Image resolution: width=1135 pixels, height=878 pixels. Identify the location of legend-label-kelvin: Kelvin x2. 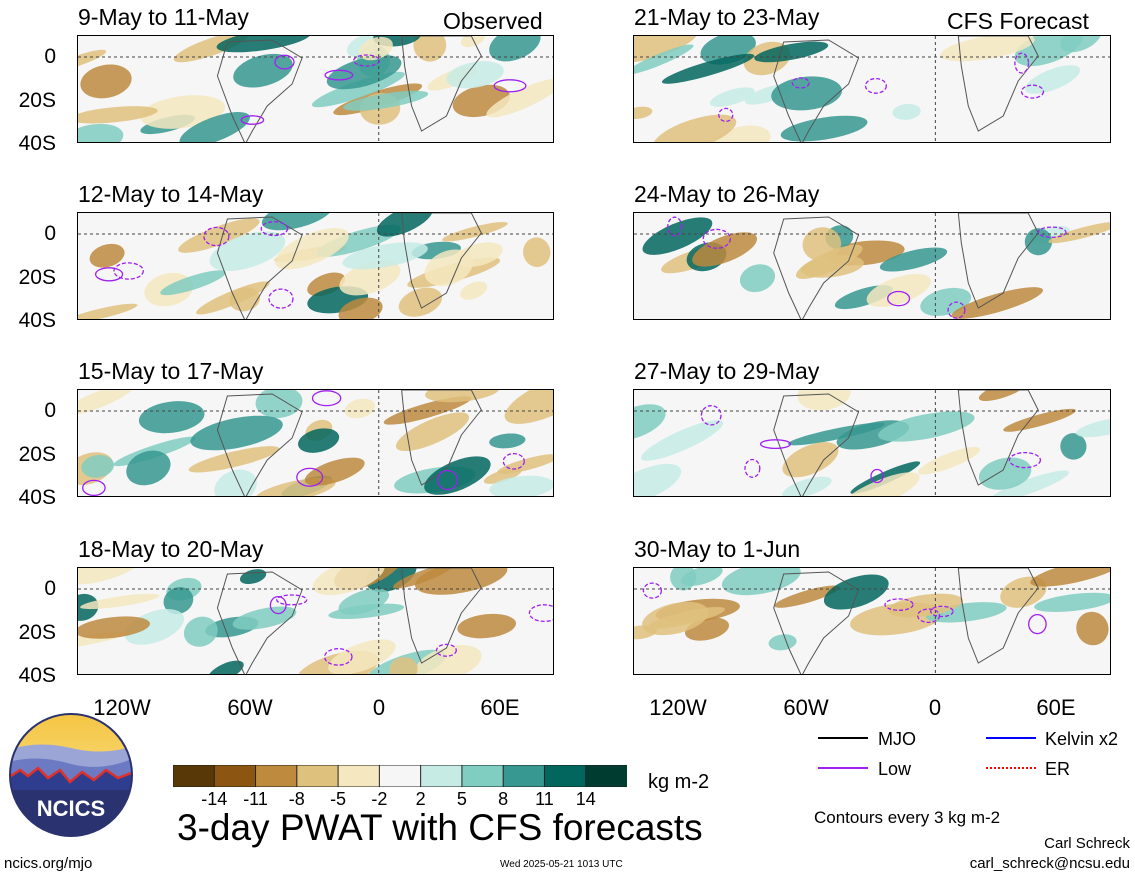
(1082, 739).